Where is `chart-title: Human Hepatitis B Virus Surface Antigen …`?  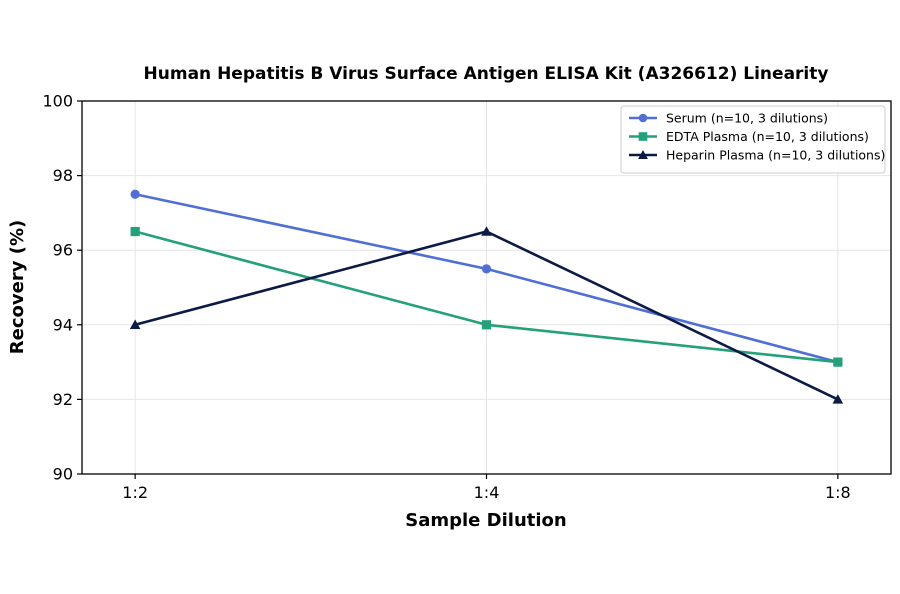 chart-title: Human Hepatitis B Virus Surface Antigen … is located at coordinates (486, 74).